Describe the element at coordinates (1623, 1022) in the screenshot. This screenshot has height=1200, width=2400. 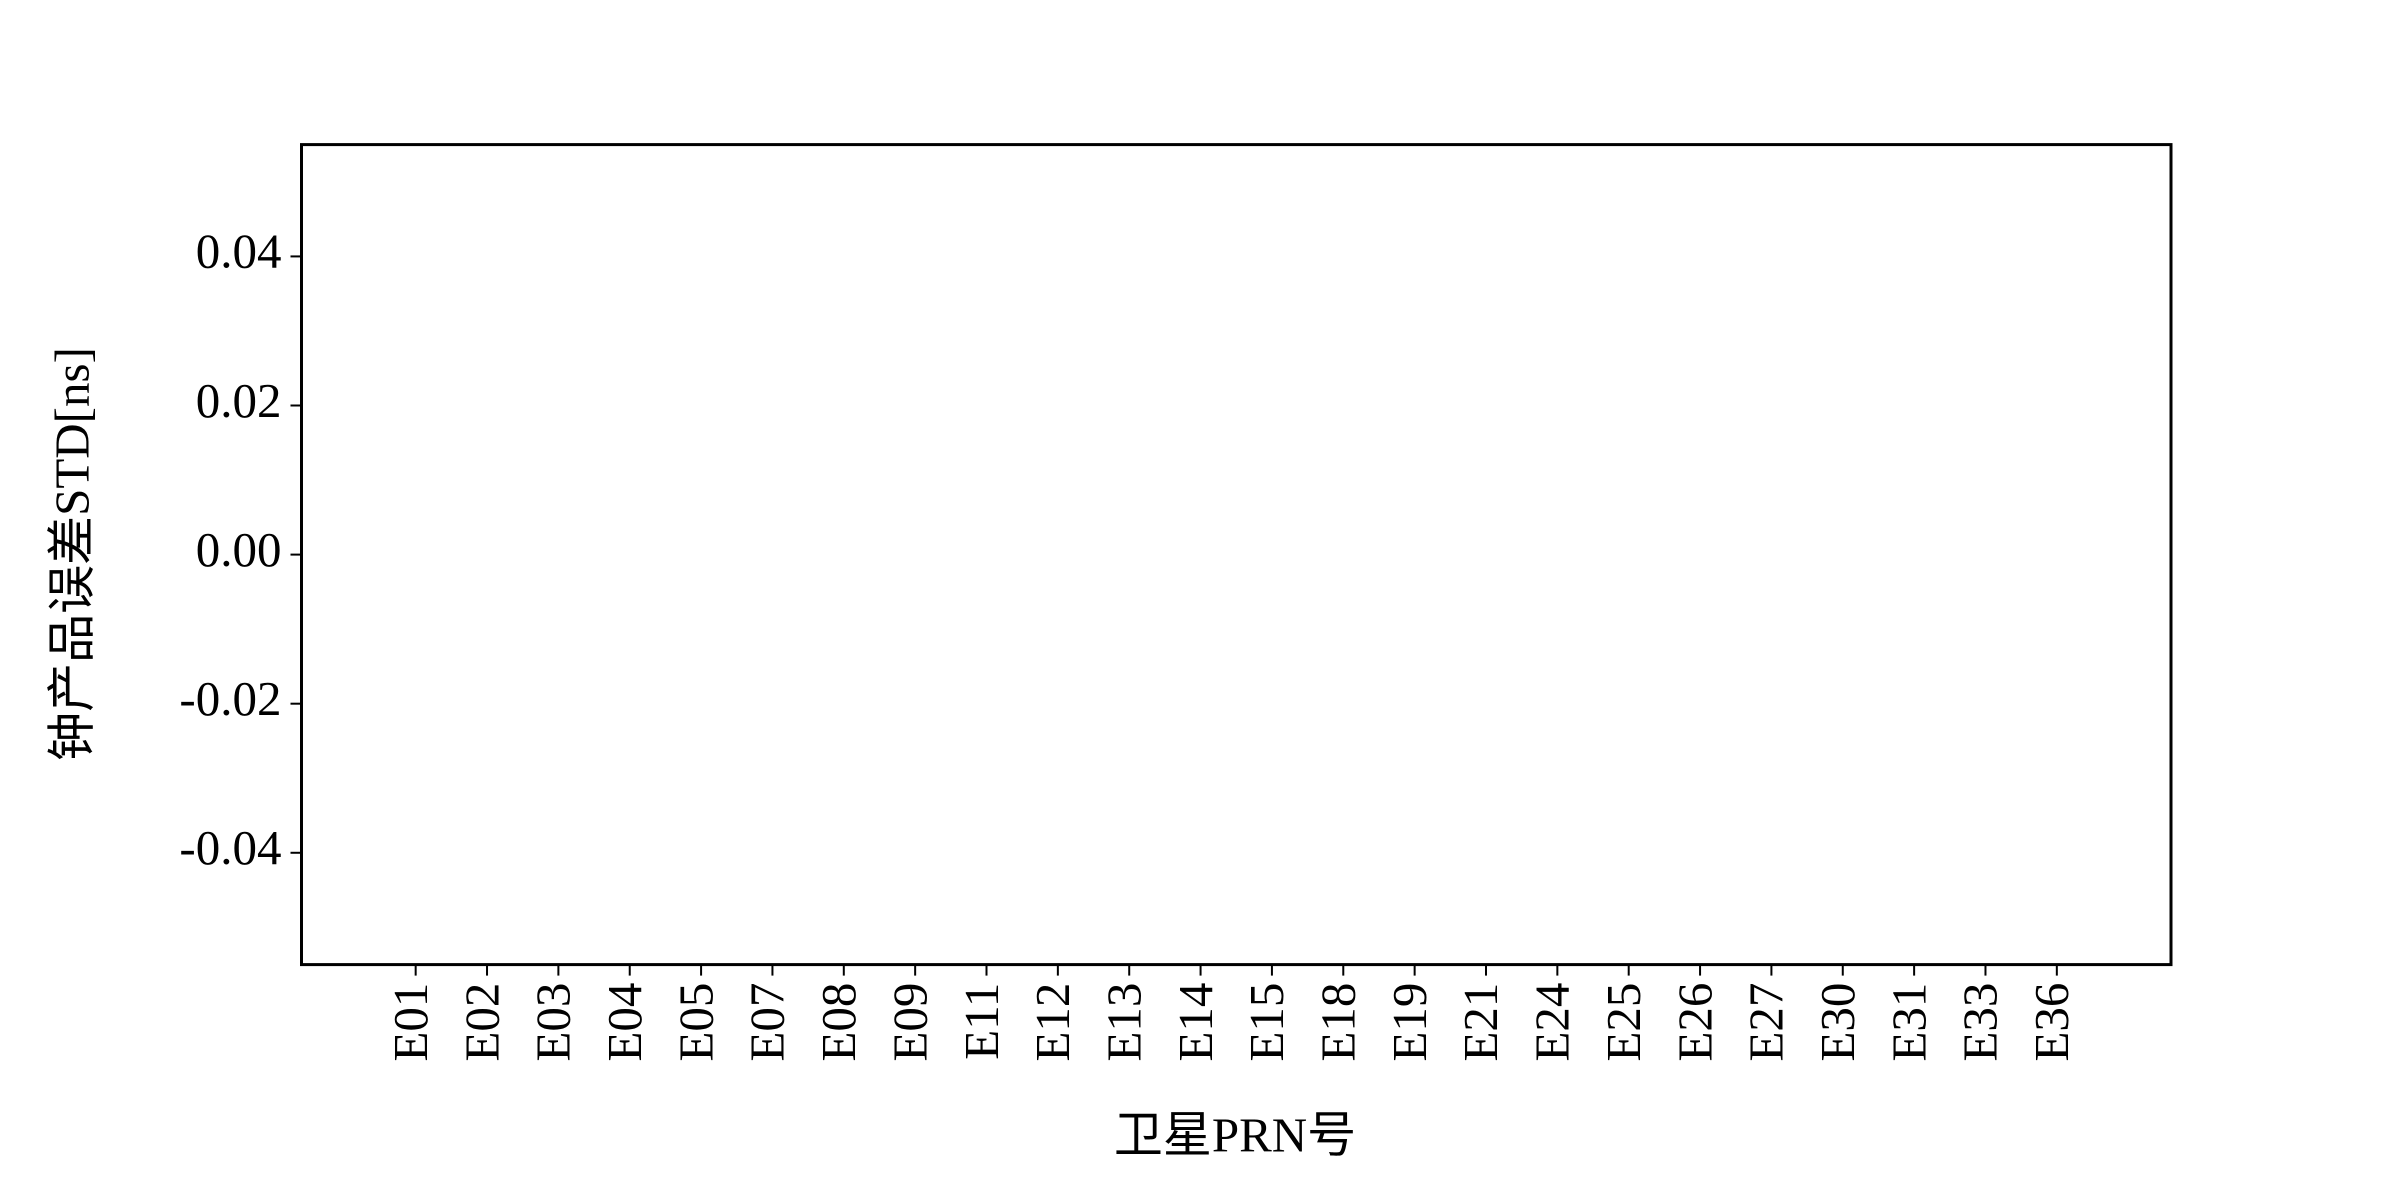
I see `x-tick-label: E25` at that location.